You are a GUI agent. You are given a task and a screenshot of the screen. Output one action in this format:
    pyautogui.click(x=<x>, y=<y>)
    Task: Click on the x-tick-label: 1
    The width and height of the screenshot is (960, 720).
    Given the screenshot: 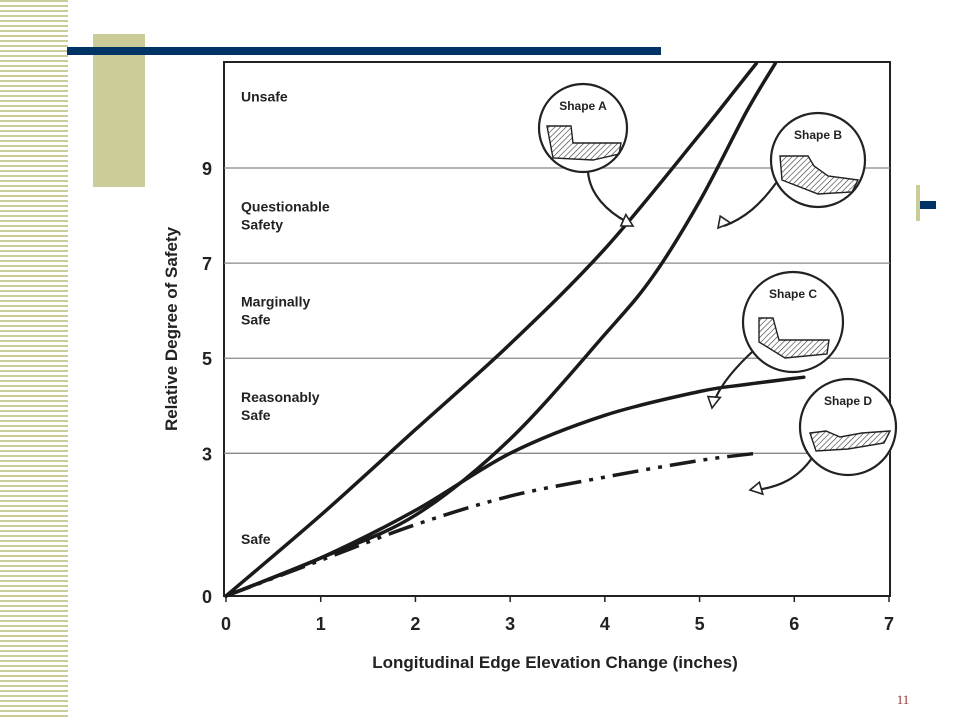 What is the action you would take?
    pyautogui.click(x=321, y=624)
    